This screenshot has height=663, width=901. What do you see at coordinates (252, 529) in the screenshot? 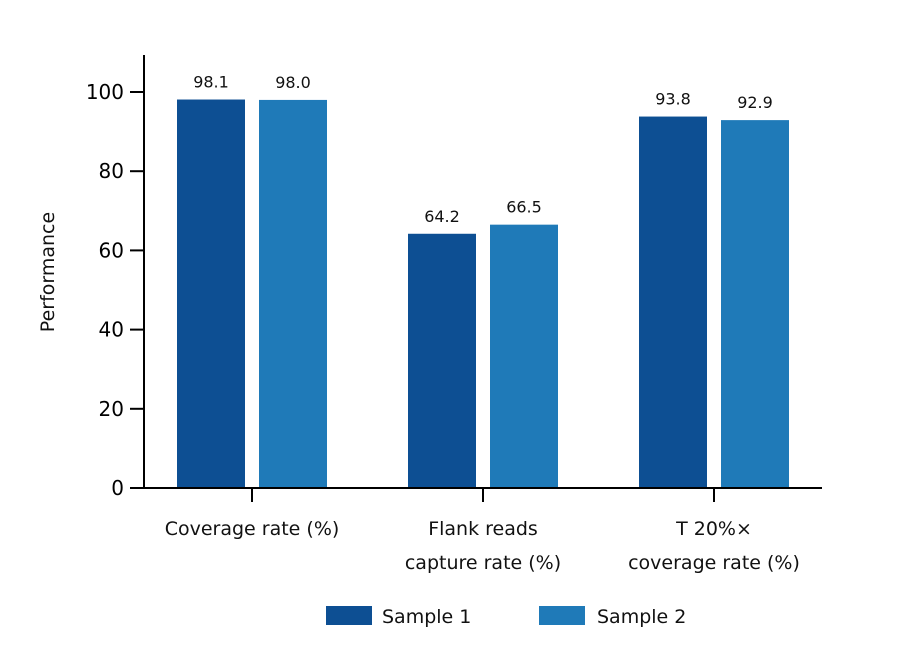
I see `x-tick-label: Coverage rate (%)` at bounding box center [252, 529].